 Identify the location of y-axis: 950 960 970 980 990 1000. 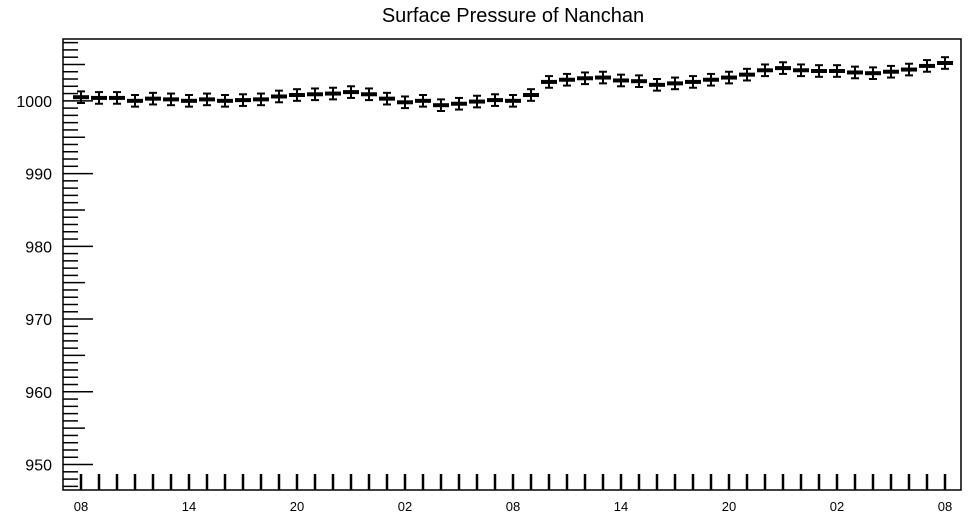
(54, 264).